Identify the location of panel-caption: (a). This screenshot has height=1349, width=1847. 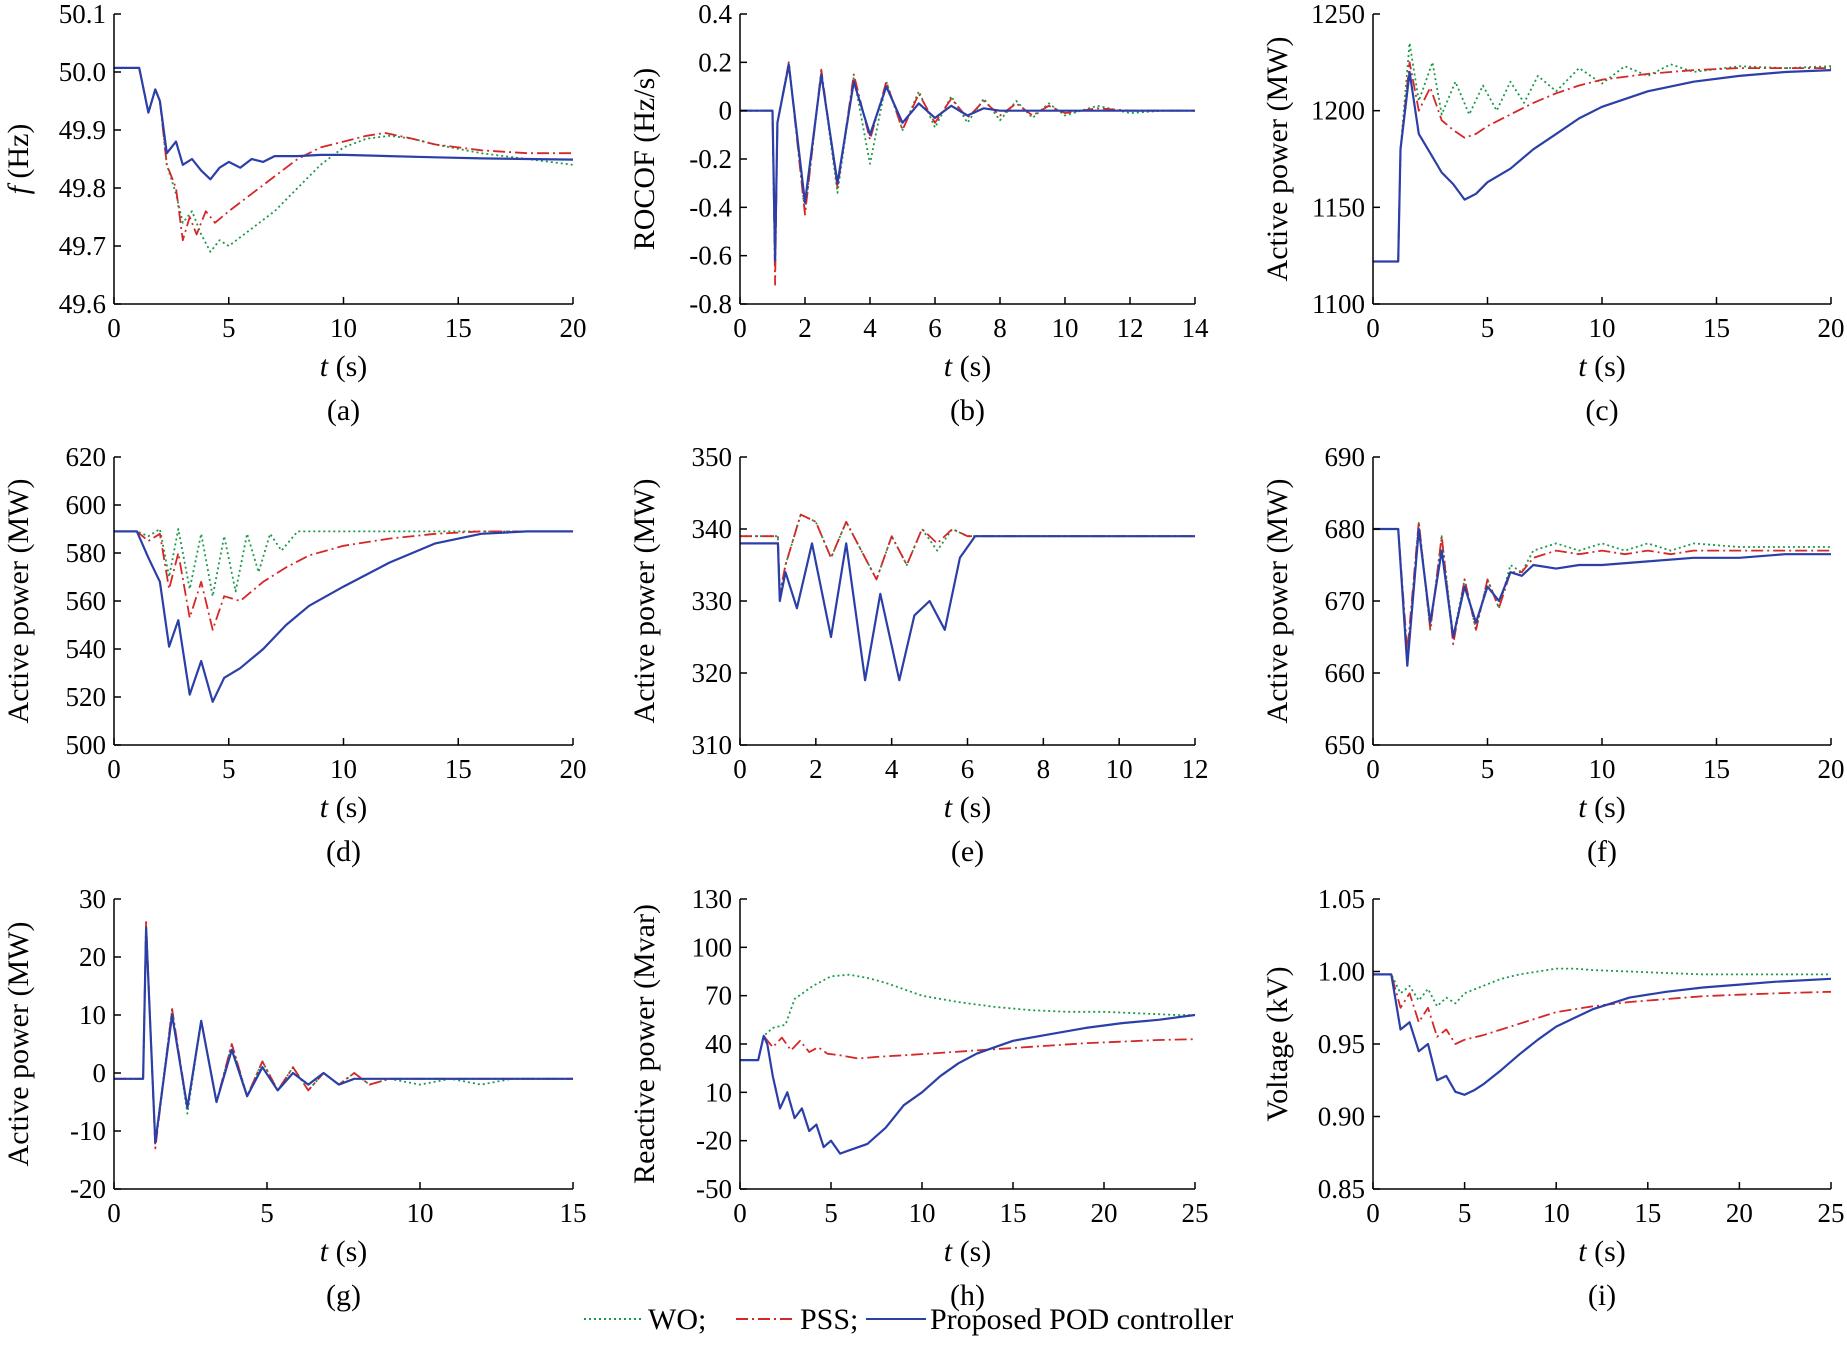
(343, 410).